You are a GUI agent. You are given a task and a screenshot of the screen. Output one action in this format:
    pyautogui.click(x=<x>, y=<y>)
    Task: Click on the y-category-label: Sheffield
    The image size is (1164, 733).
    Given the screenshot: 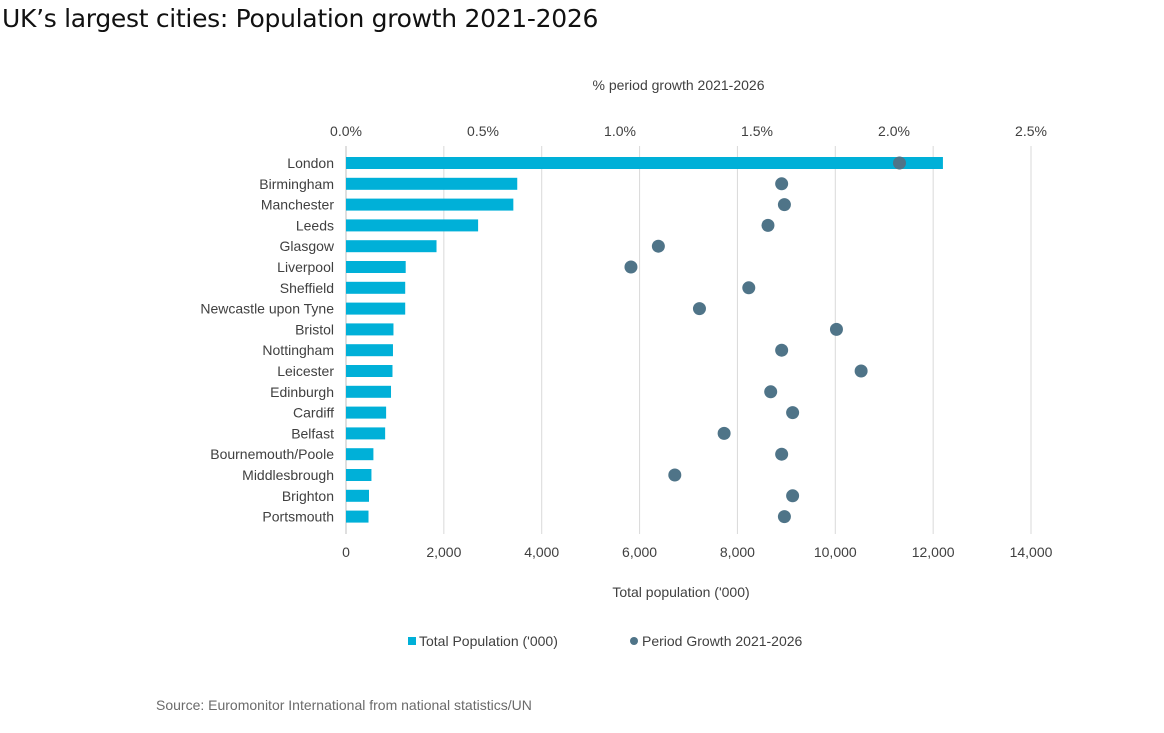 What is the action you would take?
    pyautogui.click(x=307, y=288)
    